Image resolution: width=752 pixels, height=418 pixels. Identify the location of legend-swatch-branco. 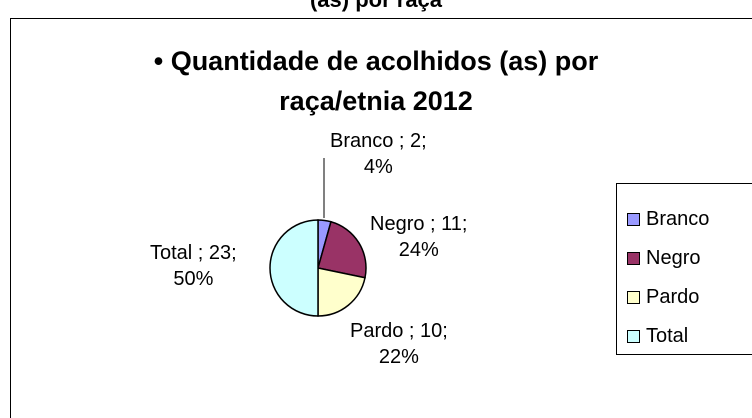
(633, 219).